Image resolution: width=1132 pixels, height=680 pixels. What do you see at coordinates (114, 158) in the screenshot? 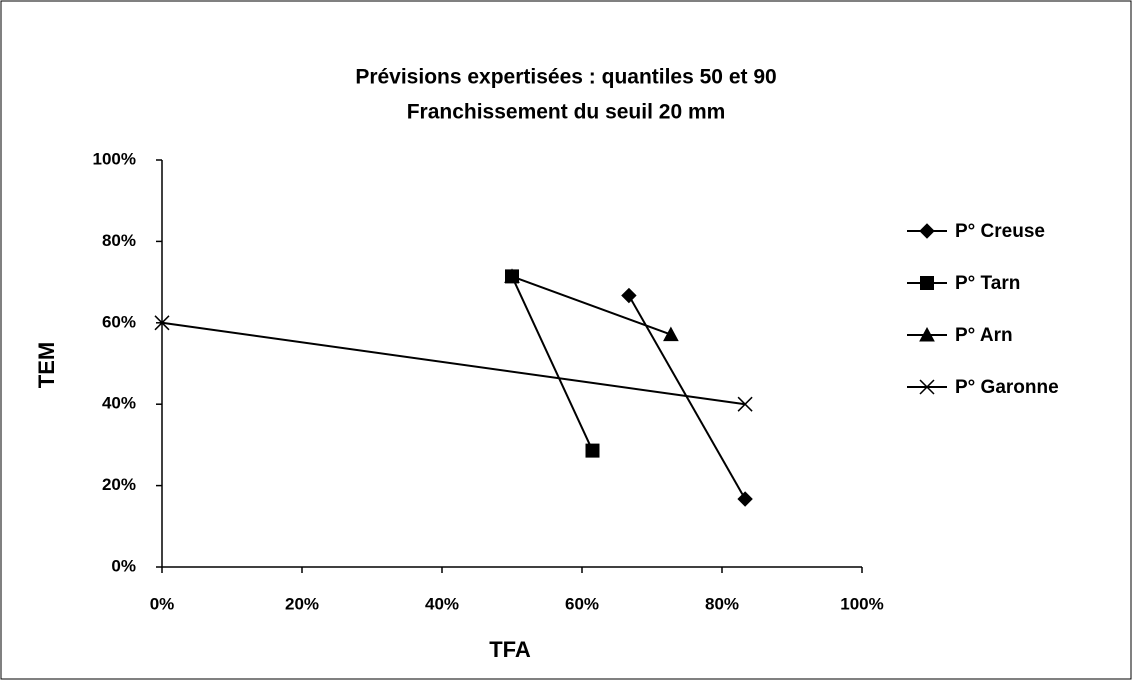
I see `y-tick-label: 100%` at bounding box center [114, 158].